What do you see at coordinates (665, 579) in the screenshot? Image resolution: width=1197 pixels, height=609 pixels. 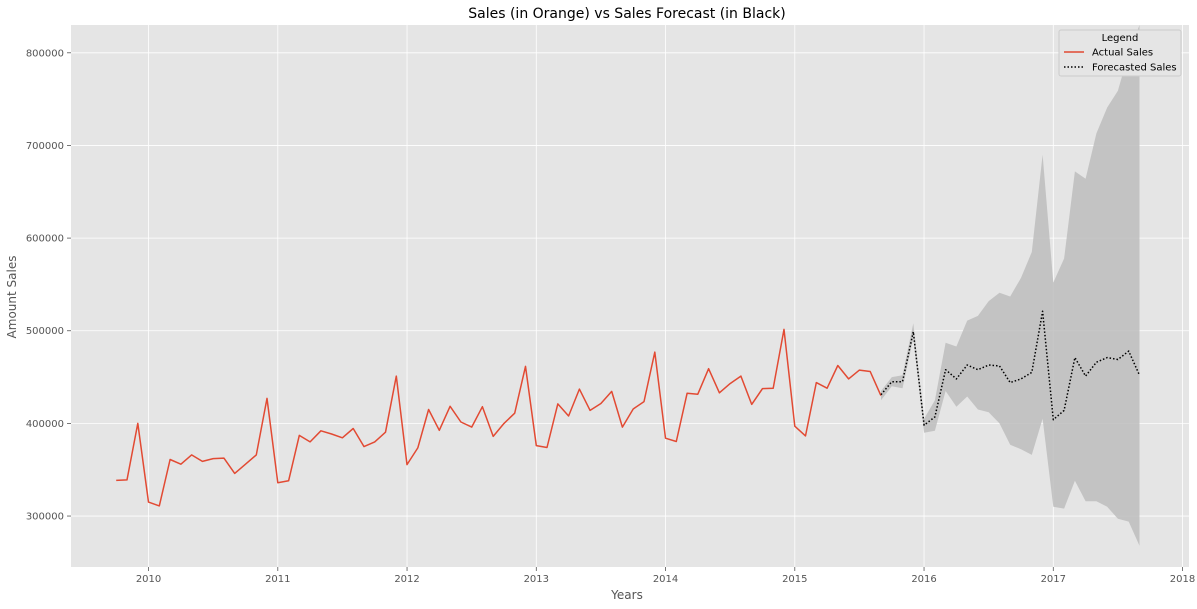 I see `x-tick-label: 2014` at bounding box center [665, 579].